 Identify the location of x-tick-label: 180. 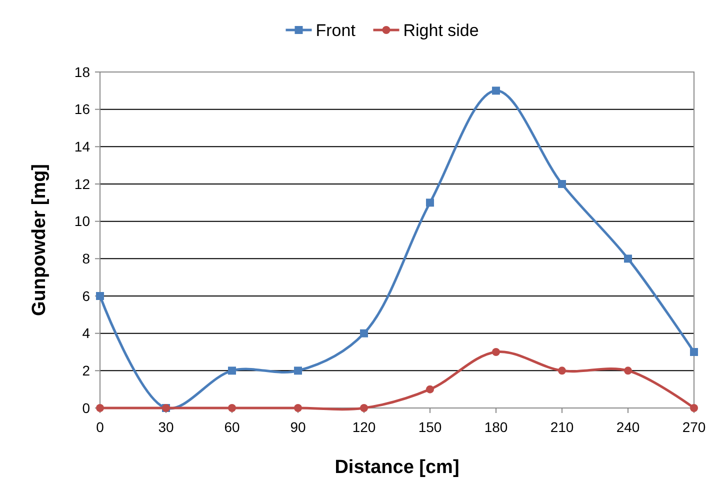
(496, 427).